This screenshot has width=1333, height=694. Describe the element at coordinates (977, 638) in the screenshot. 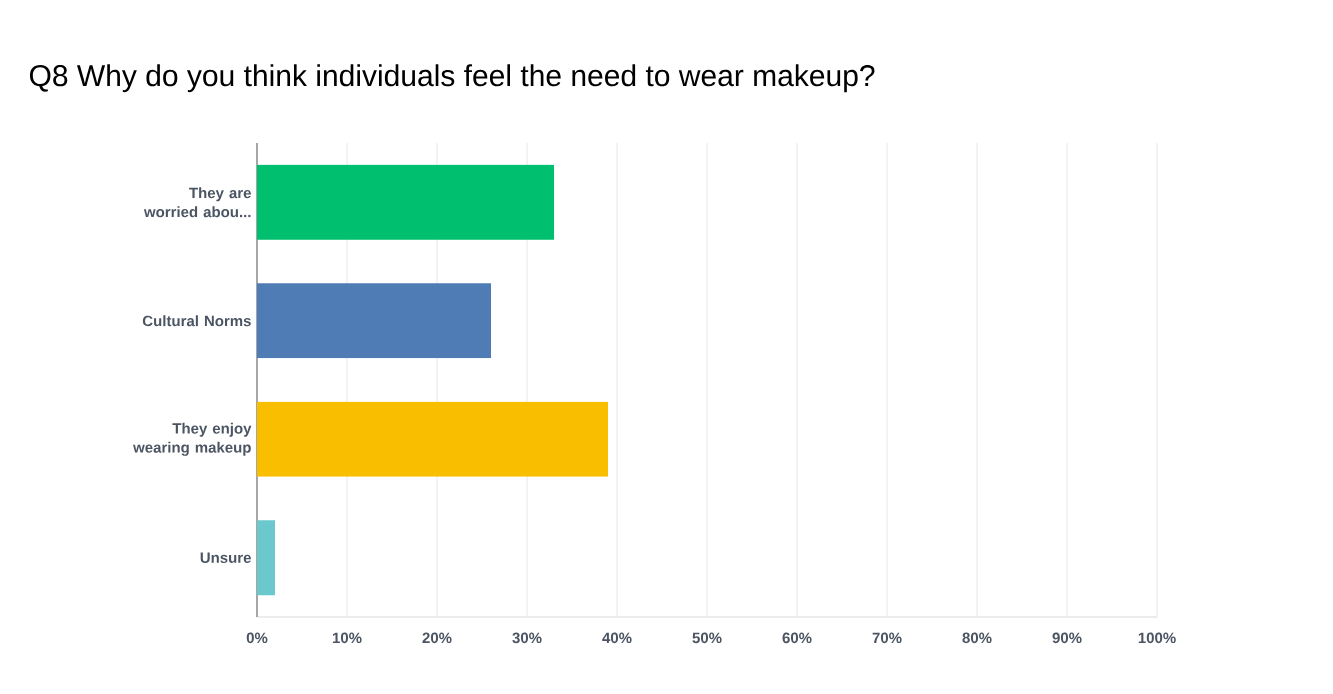

I see `x-tick-label: 80%` at that location.